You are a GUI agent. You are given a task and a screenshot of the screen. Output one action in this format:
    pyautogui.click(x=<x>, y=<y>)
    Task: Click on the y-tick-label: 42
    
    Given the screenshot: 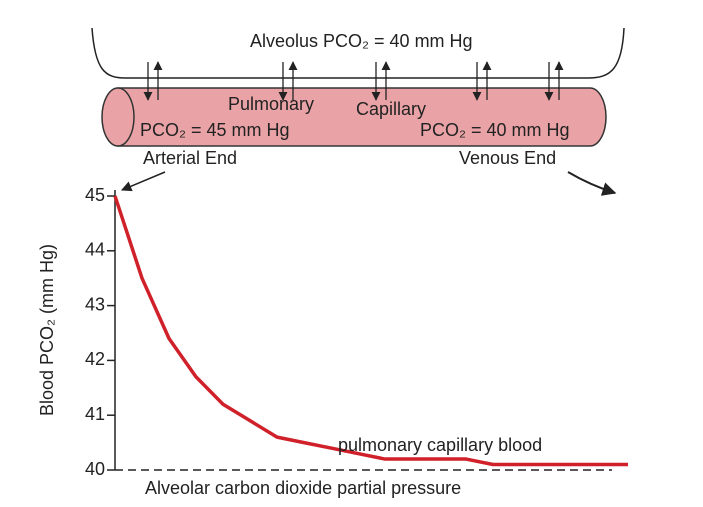 What is the action you would take?
    pyautogui.click(x=95, y=359)
    